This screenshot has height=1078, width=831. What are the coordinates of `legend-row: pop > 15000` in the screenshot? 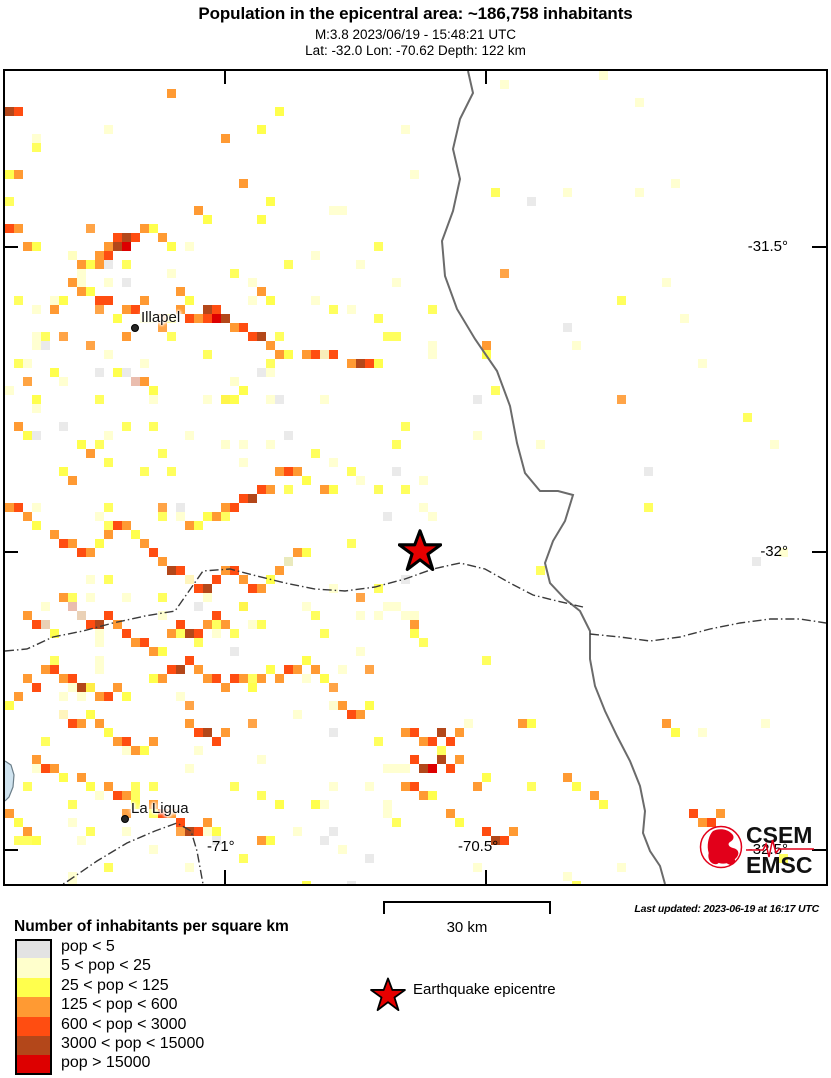 It's located at (185, 1064).